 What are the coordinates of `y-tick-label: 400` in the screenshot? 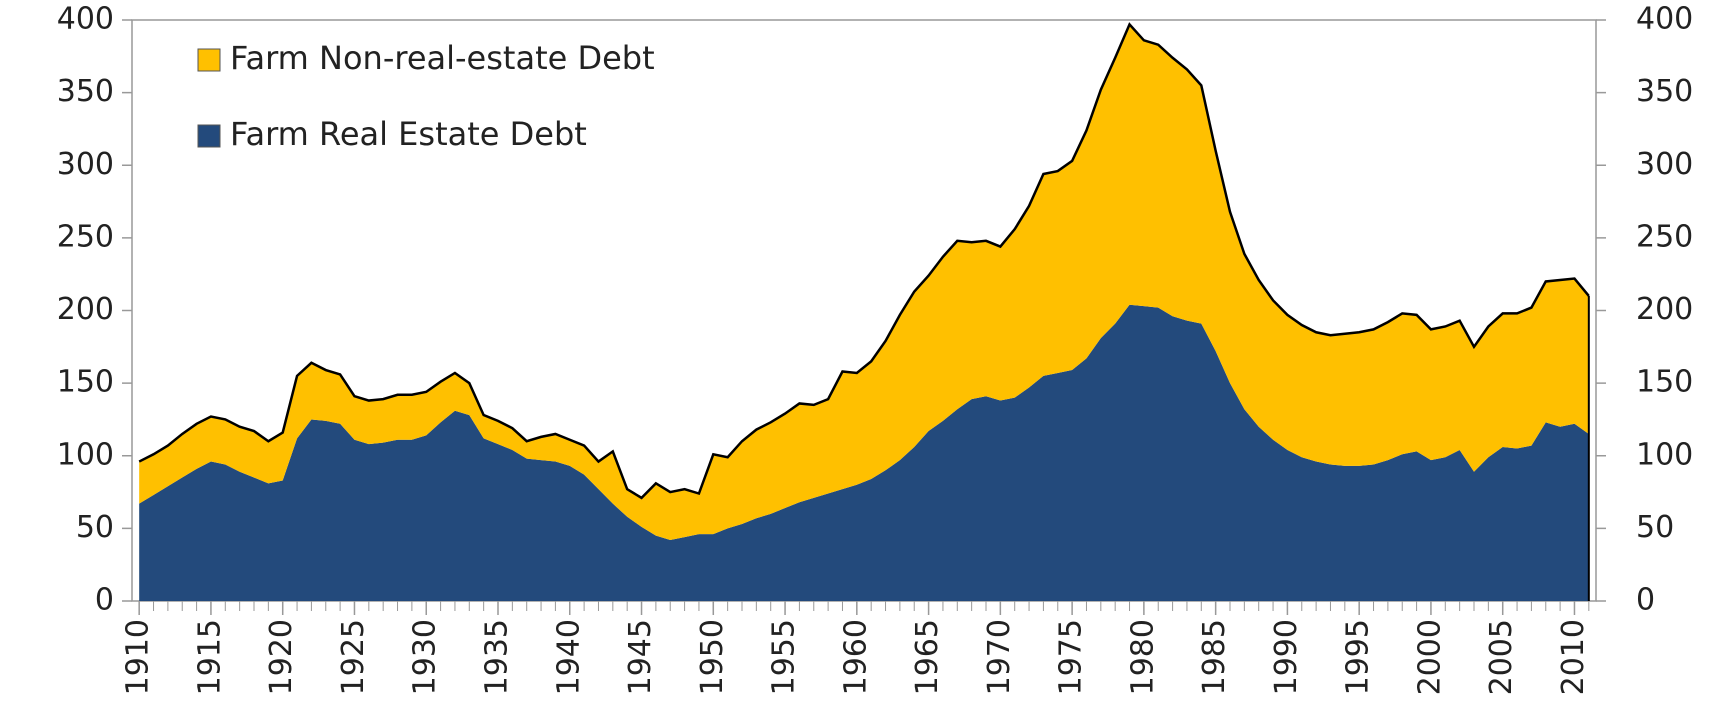 It's located at (85, 19).